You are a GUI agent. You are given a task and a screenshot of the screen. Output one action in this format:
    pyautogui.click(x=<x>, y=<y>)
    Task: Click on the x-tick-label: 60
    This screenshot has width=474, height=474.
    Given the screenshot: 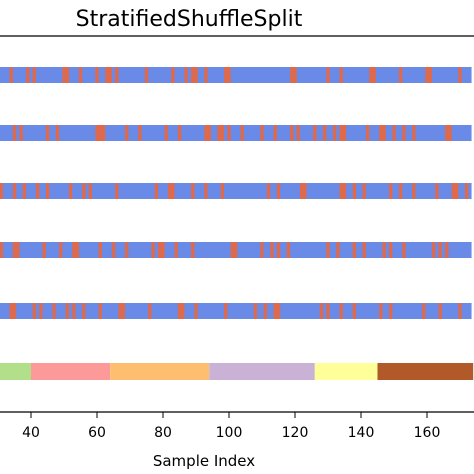 What is the action you would take?
    pyautogui.click(x=97, y=433)
    